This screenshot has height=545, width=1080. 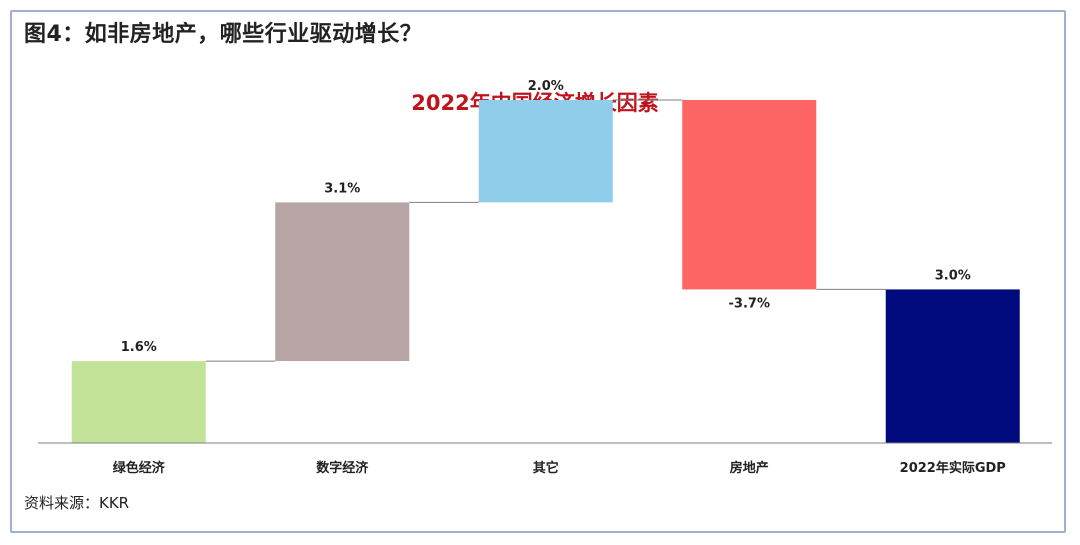 I want to click on value-label-2: 3.1%, so click(x=342, y=188).